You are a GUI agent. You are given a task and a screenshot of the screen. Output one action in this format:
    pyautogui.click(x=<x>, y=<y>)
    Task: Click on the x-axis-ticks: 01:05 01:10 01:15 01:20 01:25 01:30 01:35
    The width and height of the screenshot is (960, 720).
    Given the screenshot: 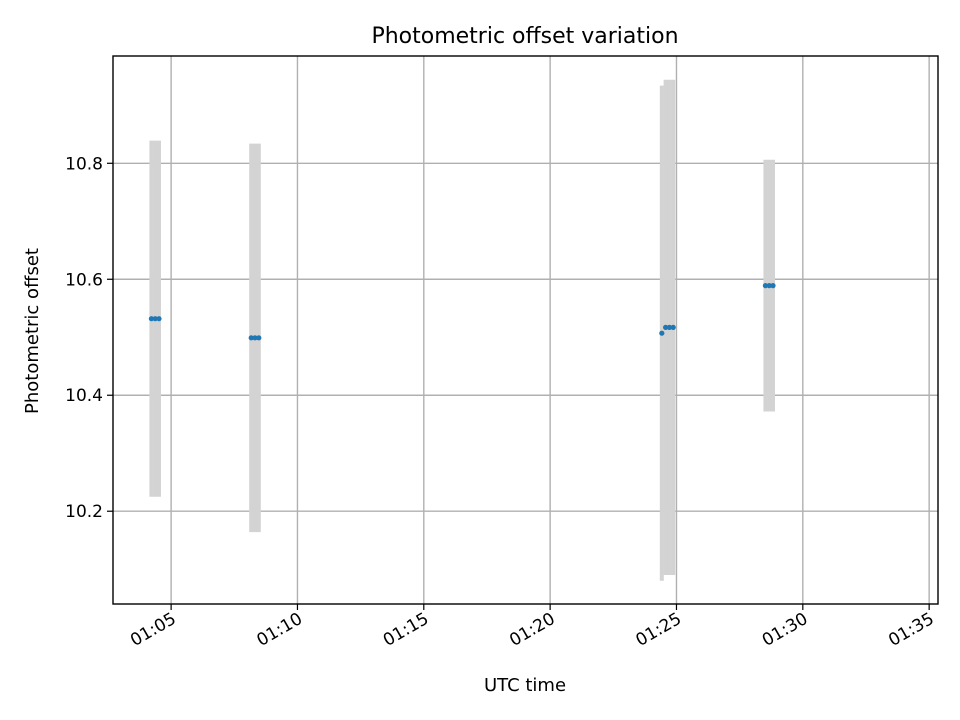 What is the action you would take?
    pyautogui.click(x=532, y=627)
    